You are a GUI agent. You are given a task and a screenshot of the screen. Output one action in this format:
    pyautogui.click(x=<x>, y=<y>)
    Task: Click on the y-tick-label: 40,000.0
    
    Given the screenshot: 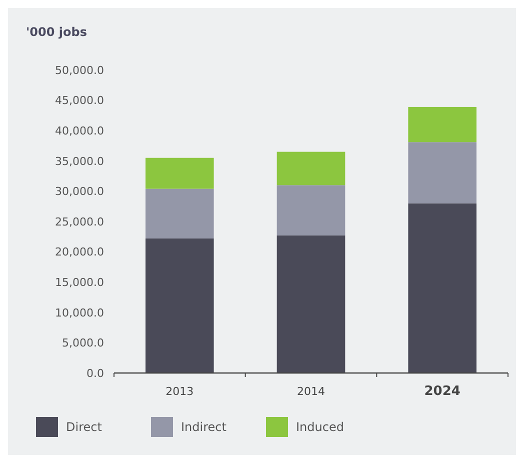 What is the action you would take?
    pyautogui.click(x=79, y=131)
    